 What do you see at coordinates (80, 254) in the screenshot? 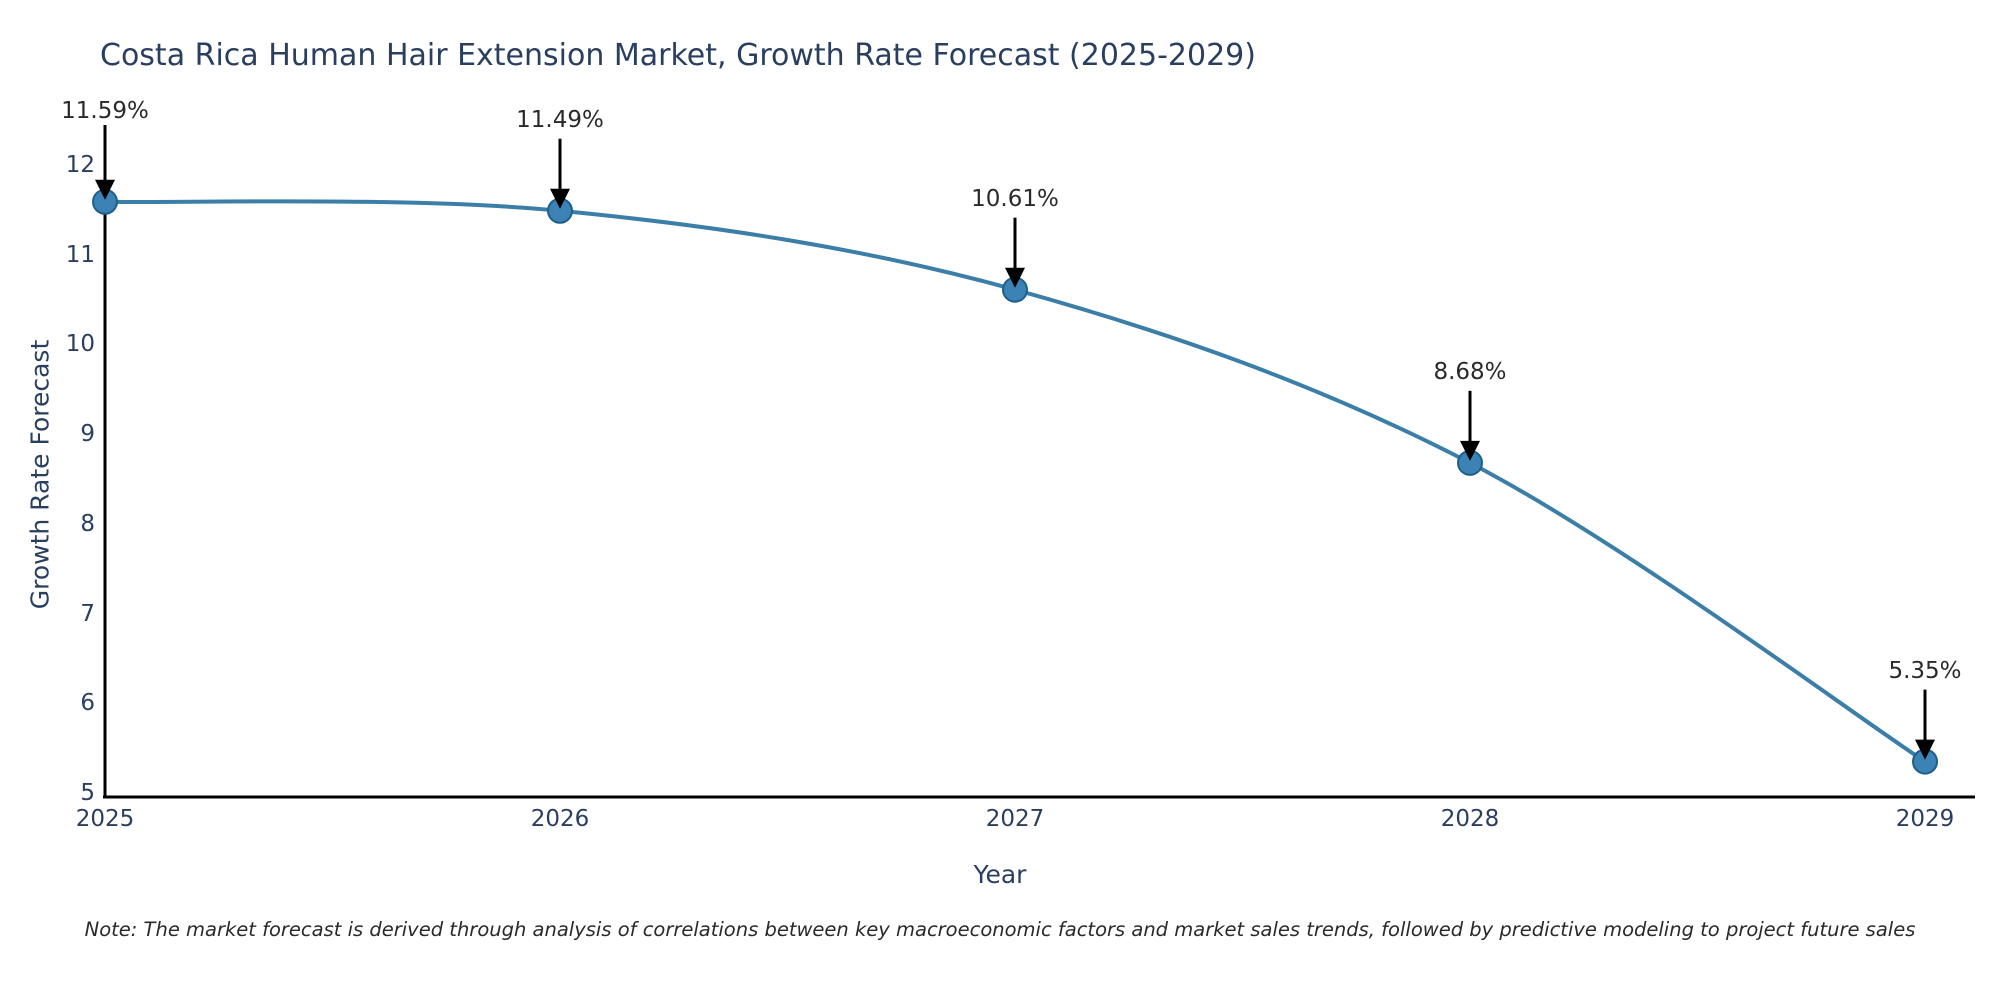
I see `y-tick-label: 11` at bounding box center [80, 254].